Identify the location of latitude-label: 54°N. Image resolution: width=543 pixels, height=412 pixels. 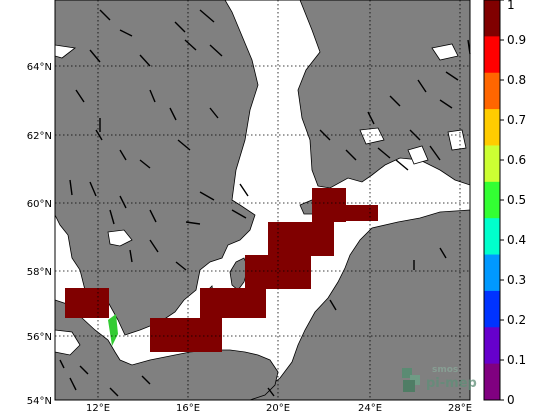
(39, 401).